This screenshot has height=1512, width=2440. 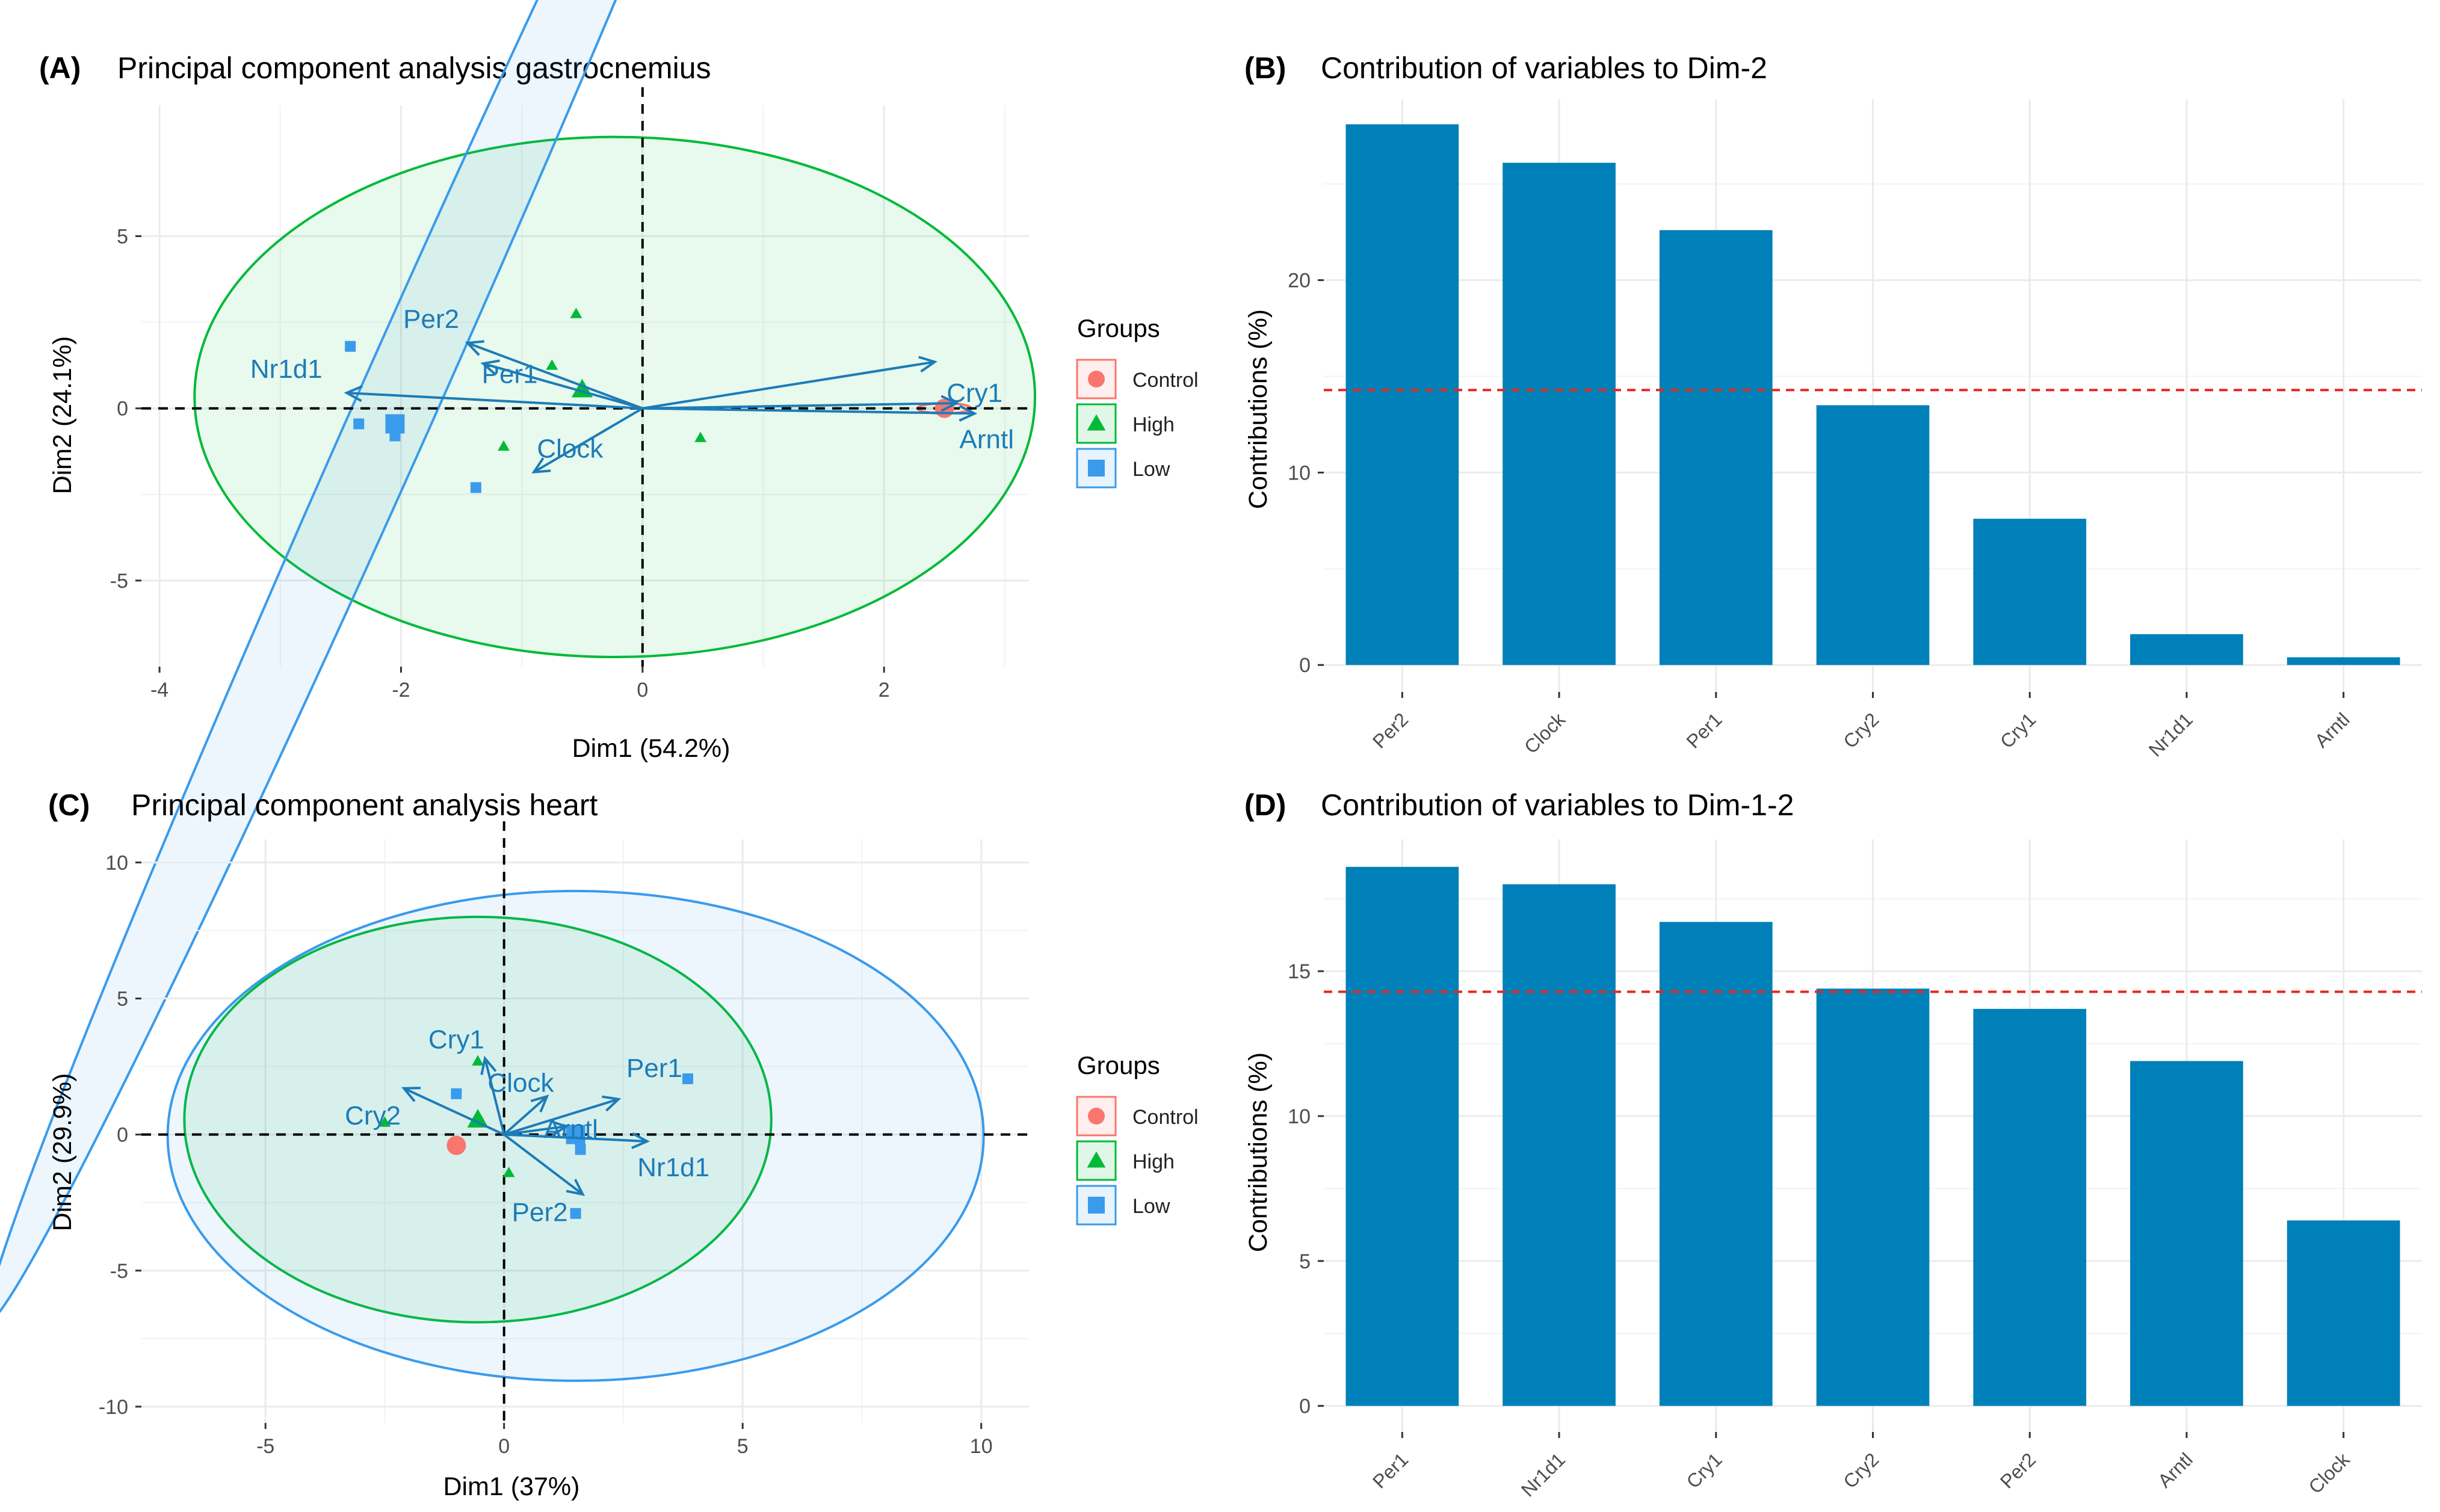 What do you see at coordinates (1559, 413) in the screenshot?
I see `bar-clock` at bounding box center [1559, 413].